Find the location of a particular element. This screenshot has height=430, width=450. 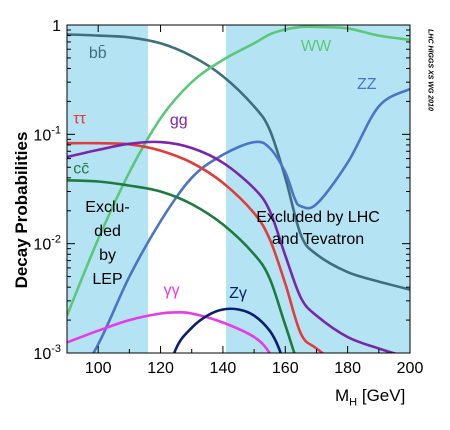

watermark-text: LHC HIGGS XS WG 2010 is located at coordinates (430, 70).